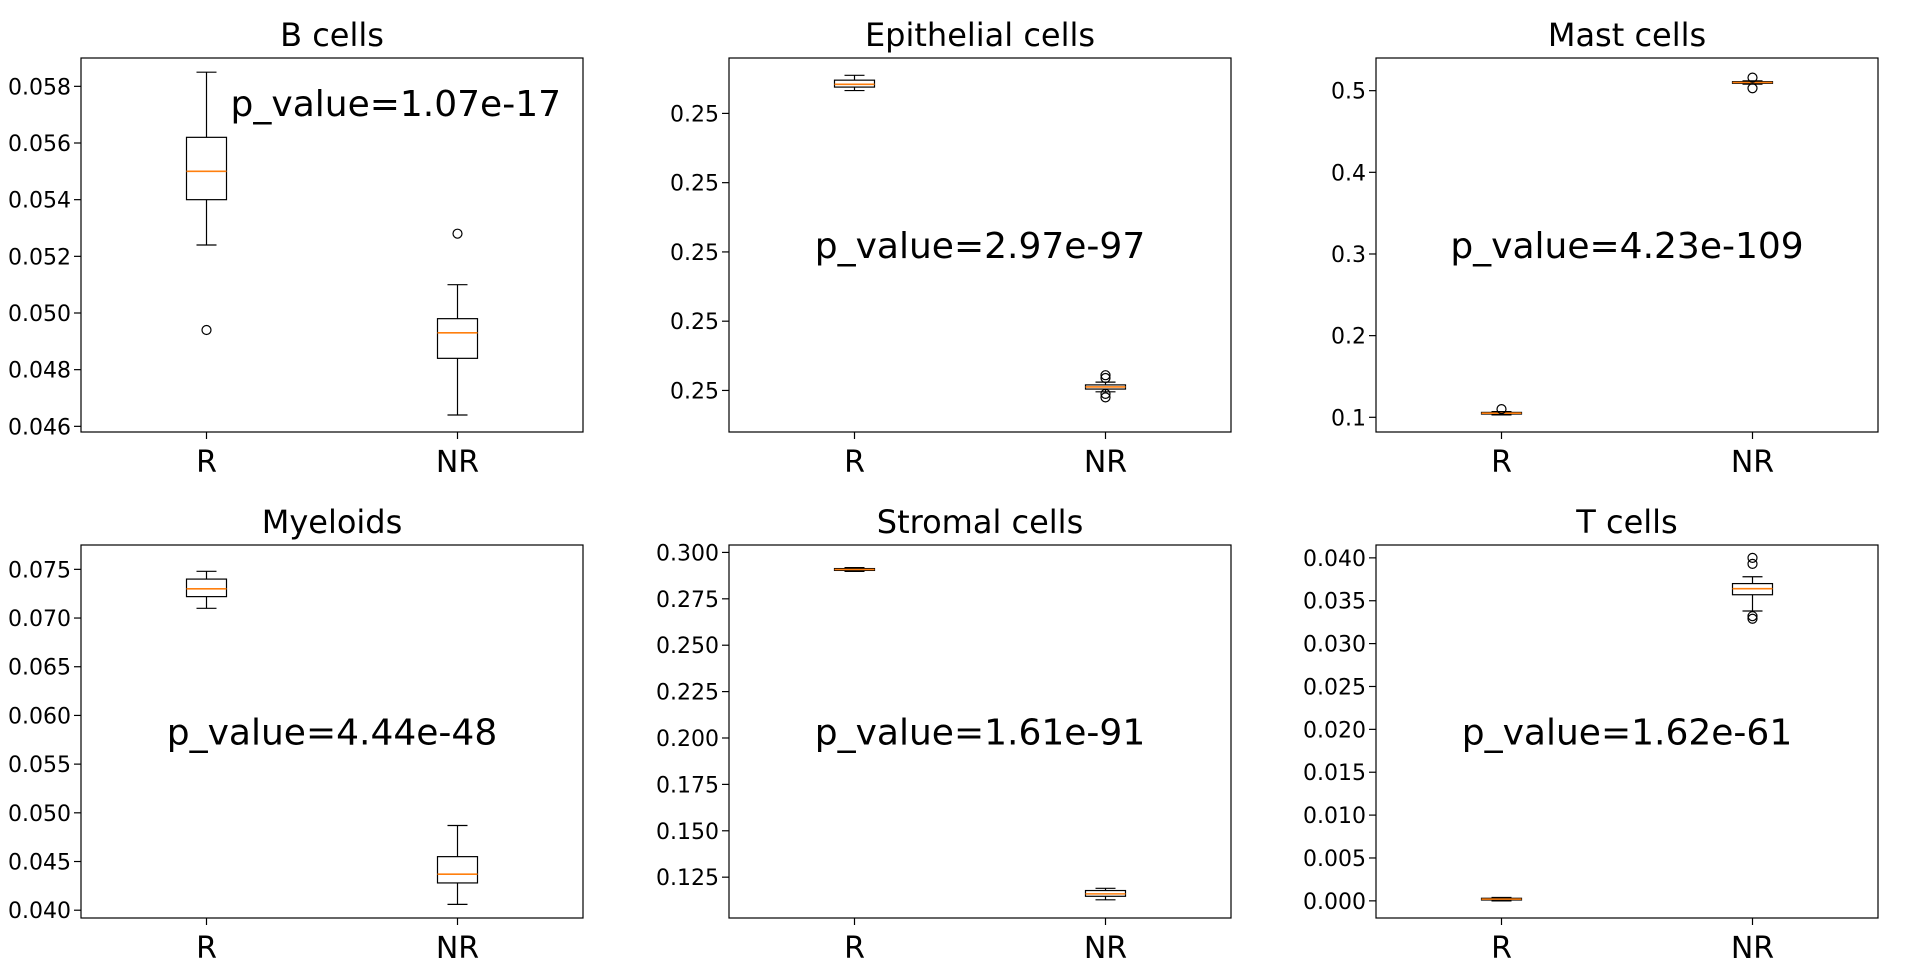 This screenshot has height=960, width=1920. I want to click on p-value-annotation: p_value=1.07e-17, so click(396, 104).